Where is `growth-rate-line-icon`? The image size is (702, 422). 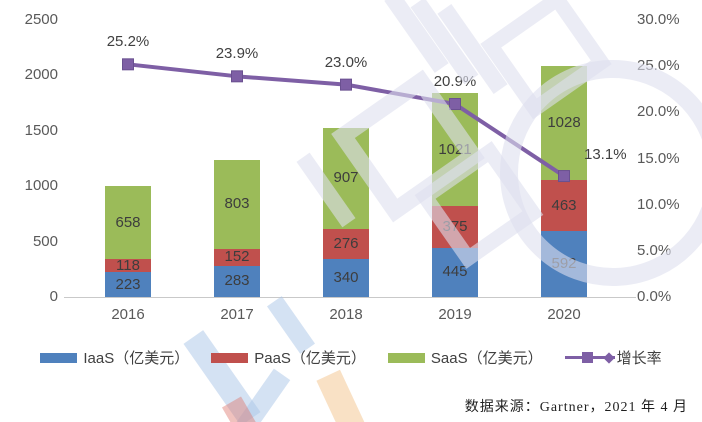 growth-rate-line-icon is located at coordinates (589, 357).